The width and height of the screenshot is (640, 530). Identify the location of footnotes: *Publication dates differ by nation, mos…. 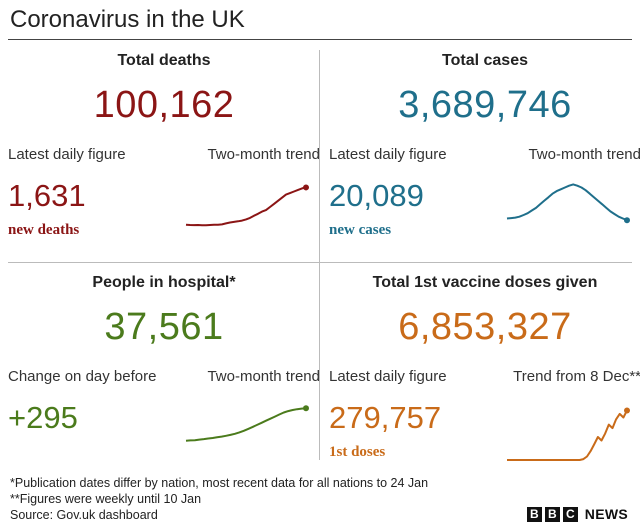
(219, 499).